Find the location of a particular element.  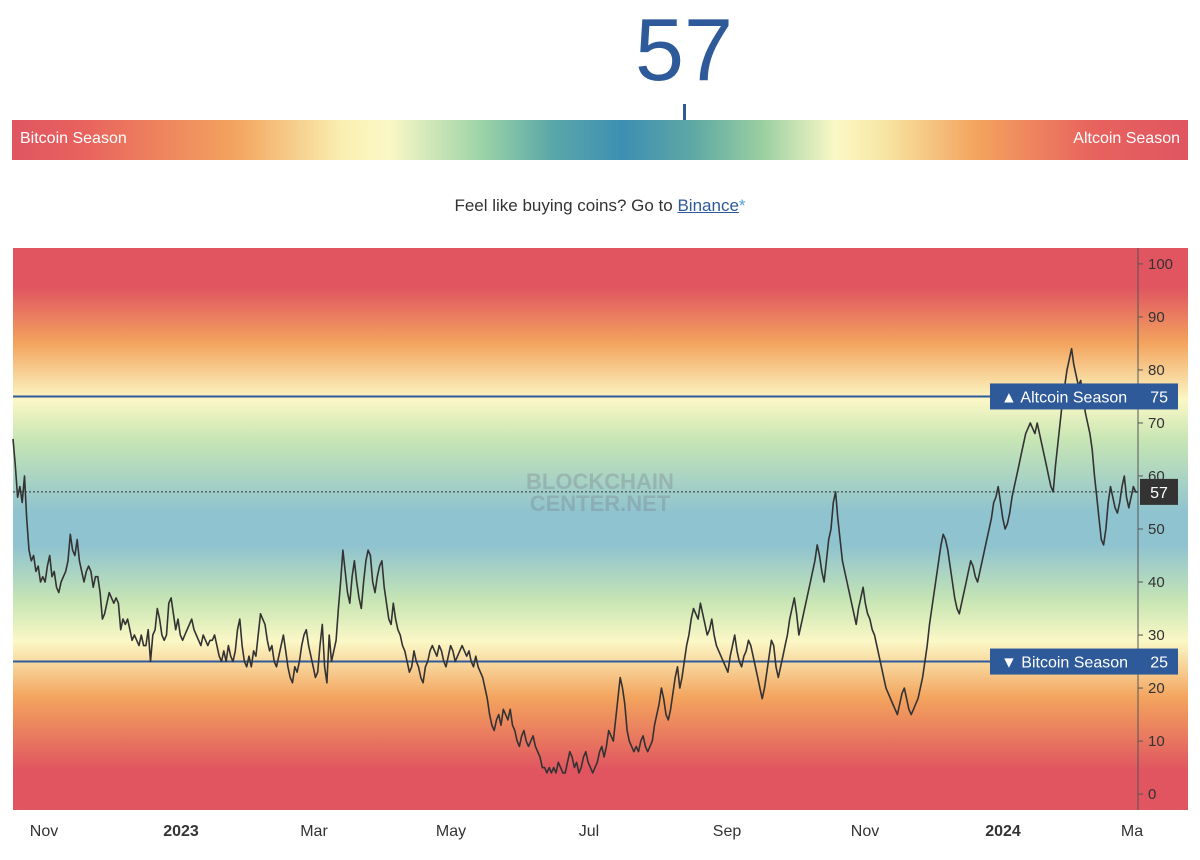

watermark-line-2: CENTER.NET is located at coordinates (600, 503).